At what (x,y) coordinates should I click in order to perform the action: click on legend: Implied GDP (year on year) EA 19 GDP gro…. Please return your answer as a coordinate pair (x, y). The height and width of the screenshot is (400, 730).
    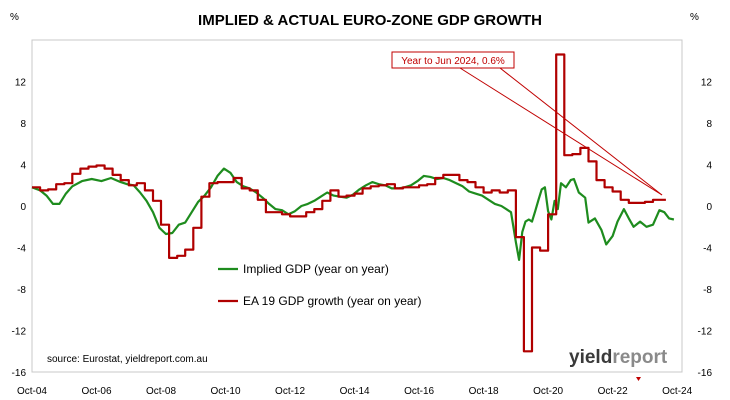
    Looking at the image, I should click on (320, 285).